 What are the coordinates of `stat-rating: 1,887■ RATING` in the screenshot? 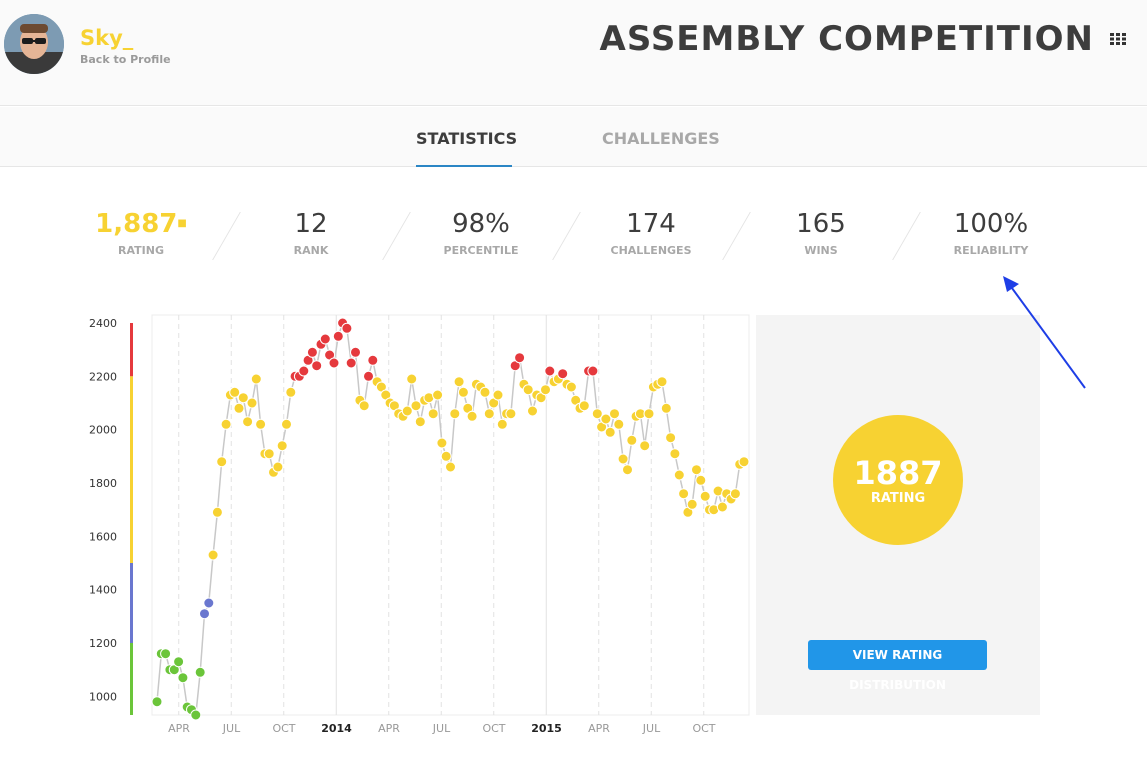 It's located at (141, 230).